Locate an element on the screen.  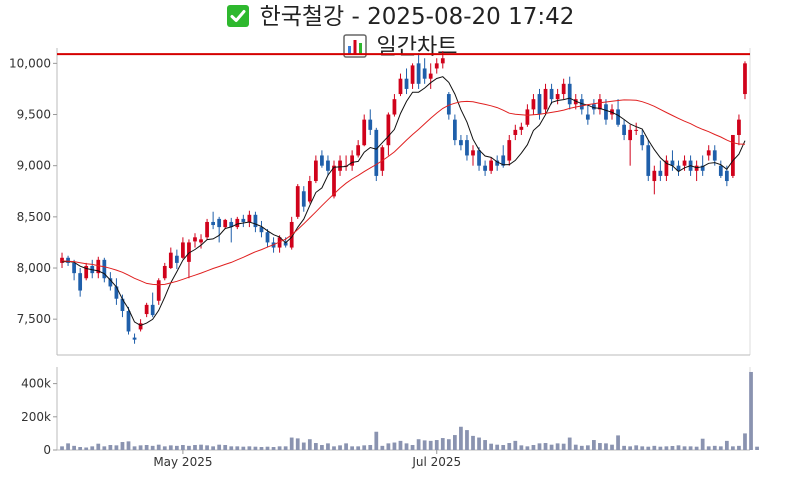
chart-title: 한국철강 - 2025-08-20 17:42 is located at coordinates (417, 17).